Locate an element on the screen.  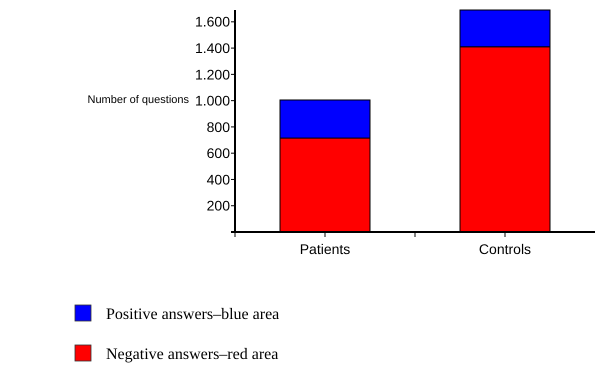
x-tick-label: Controls is located at coordinates (505, 249).